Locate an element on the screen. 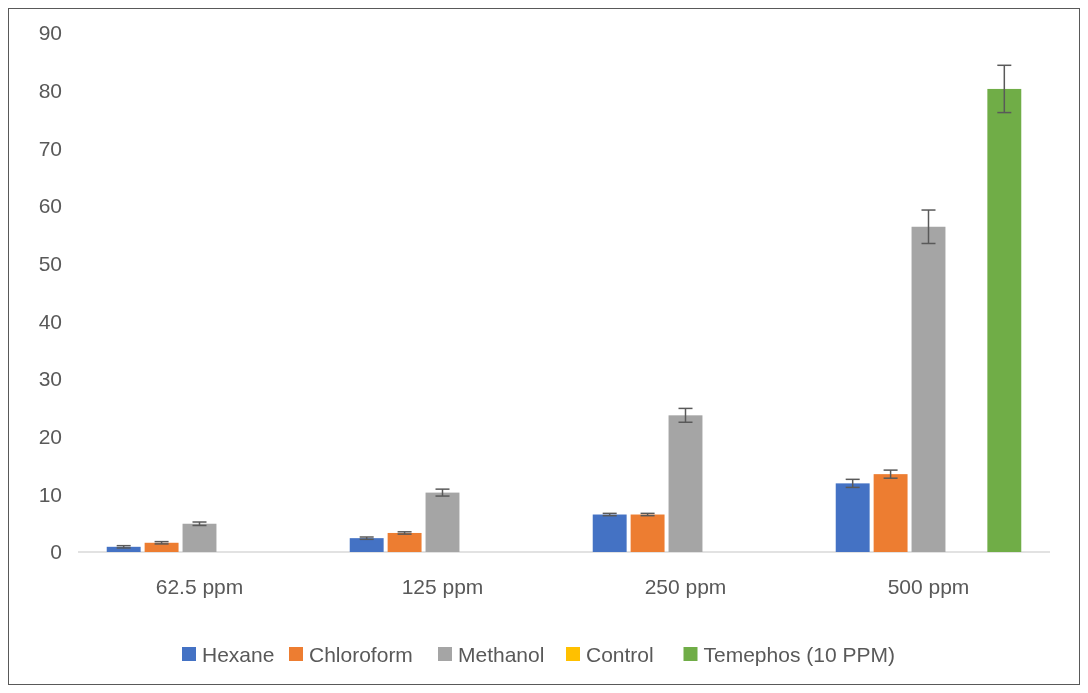 The height and width of the screenshot is (693, 1088). x-tick-label: 62.5 ppm is located at coordinates (199, 586).